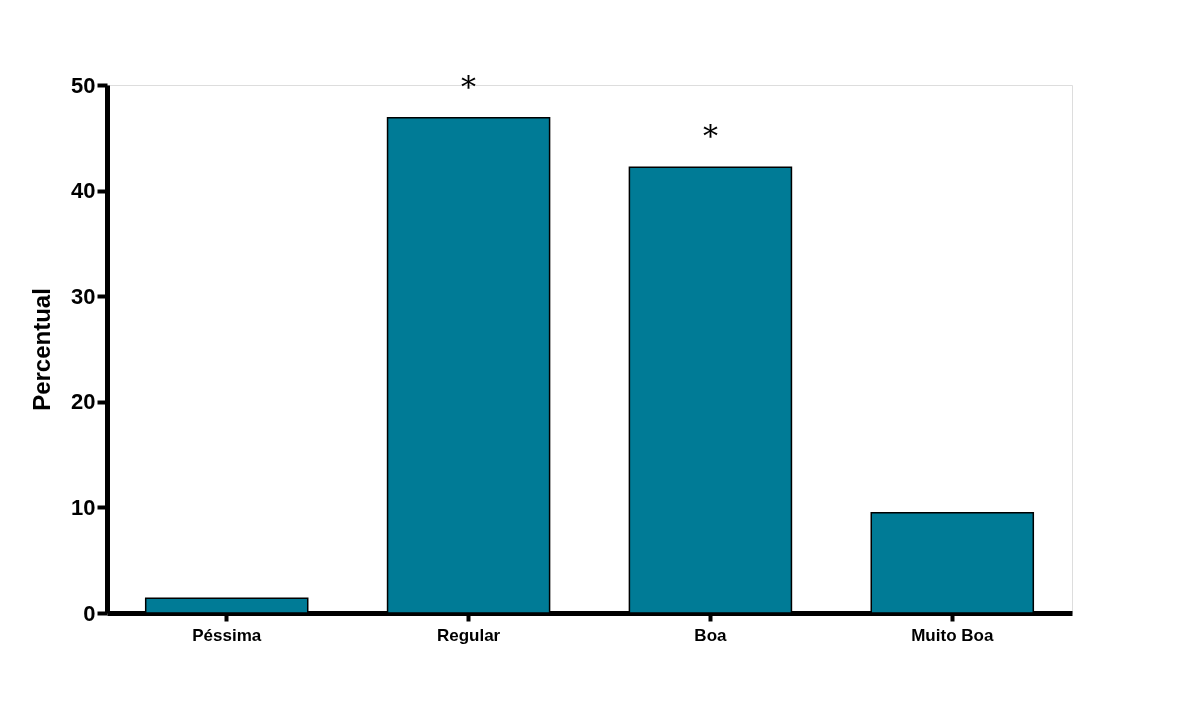 The image size is (1197, 726). Describe the element at coordinates (83, 507) in the screenshot. I see `y-tick-label: 10` at that location.